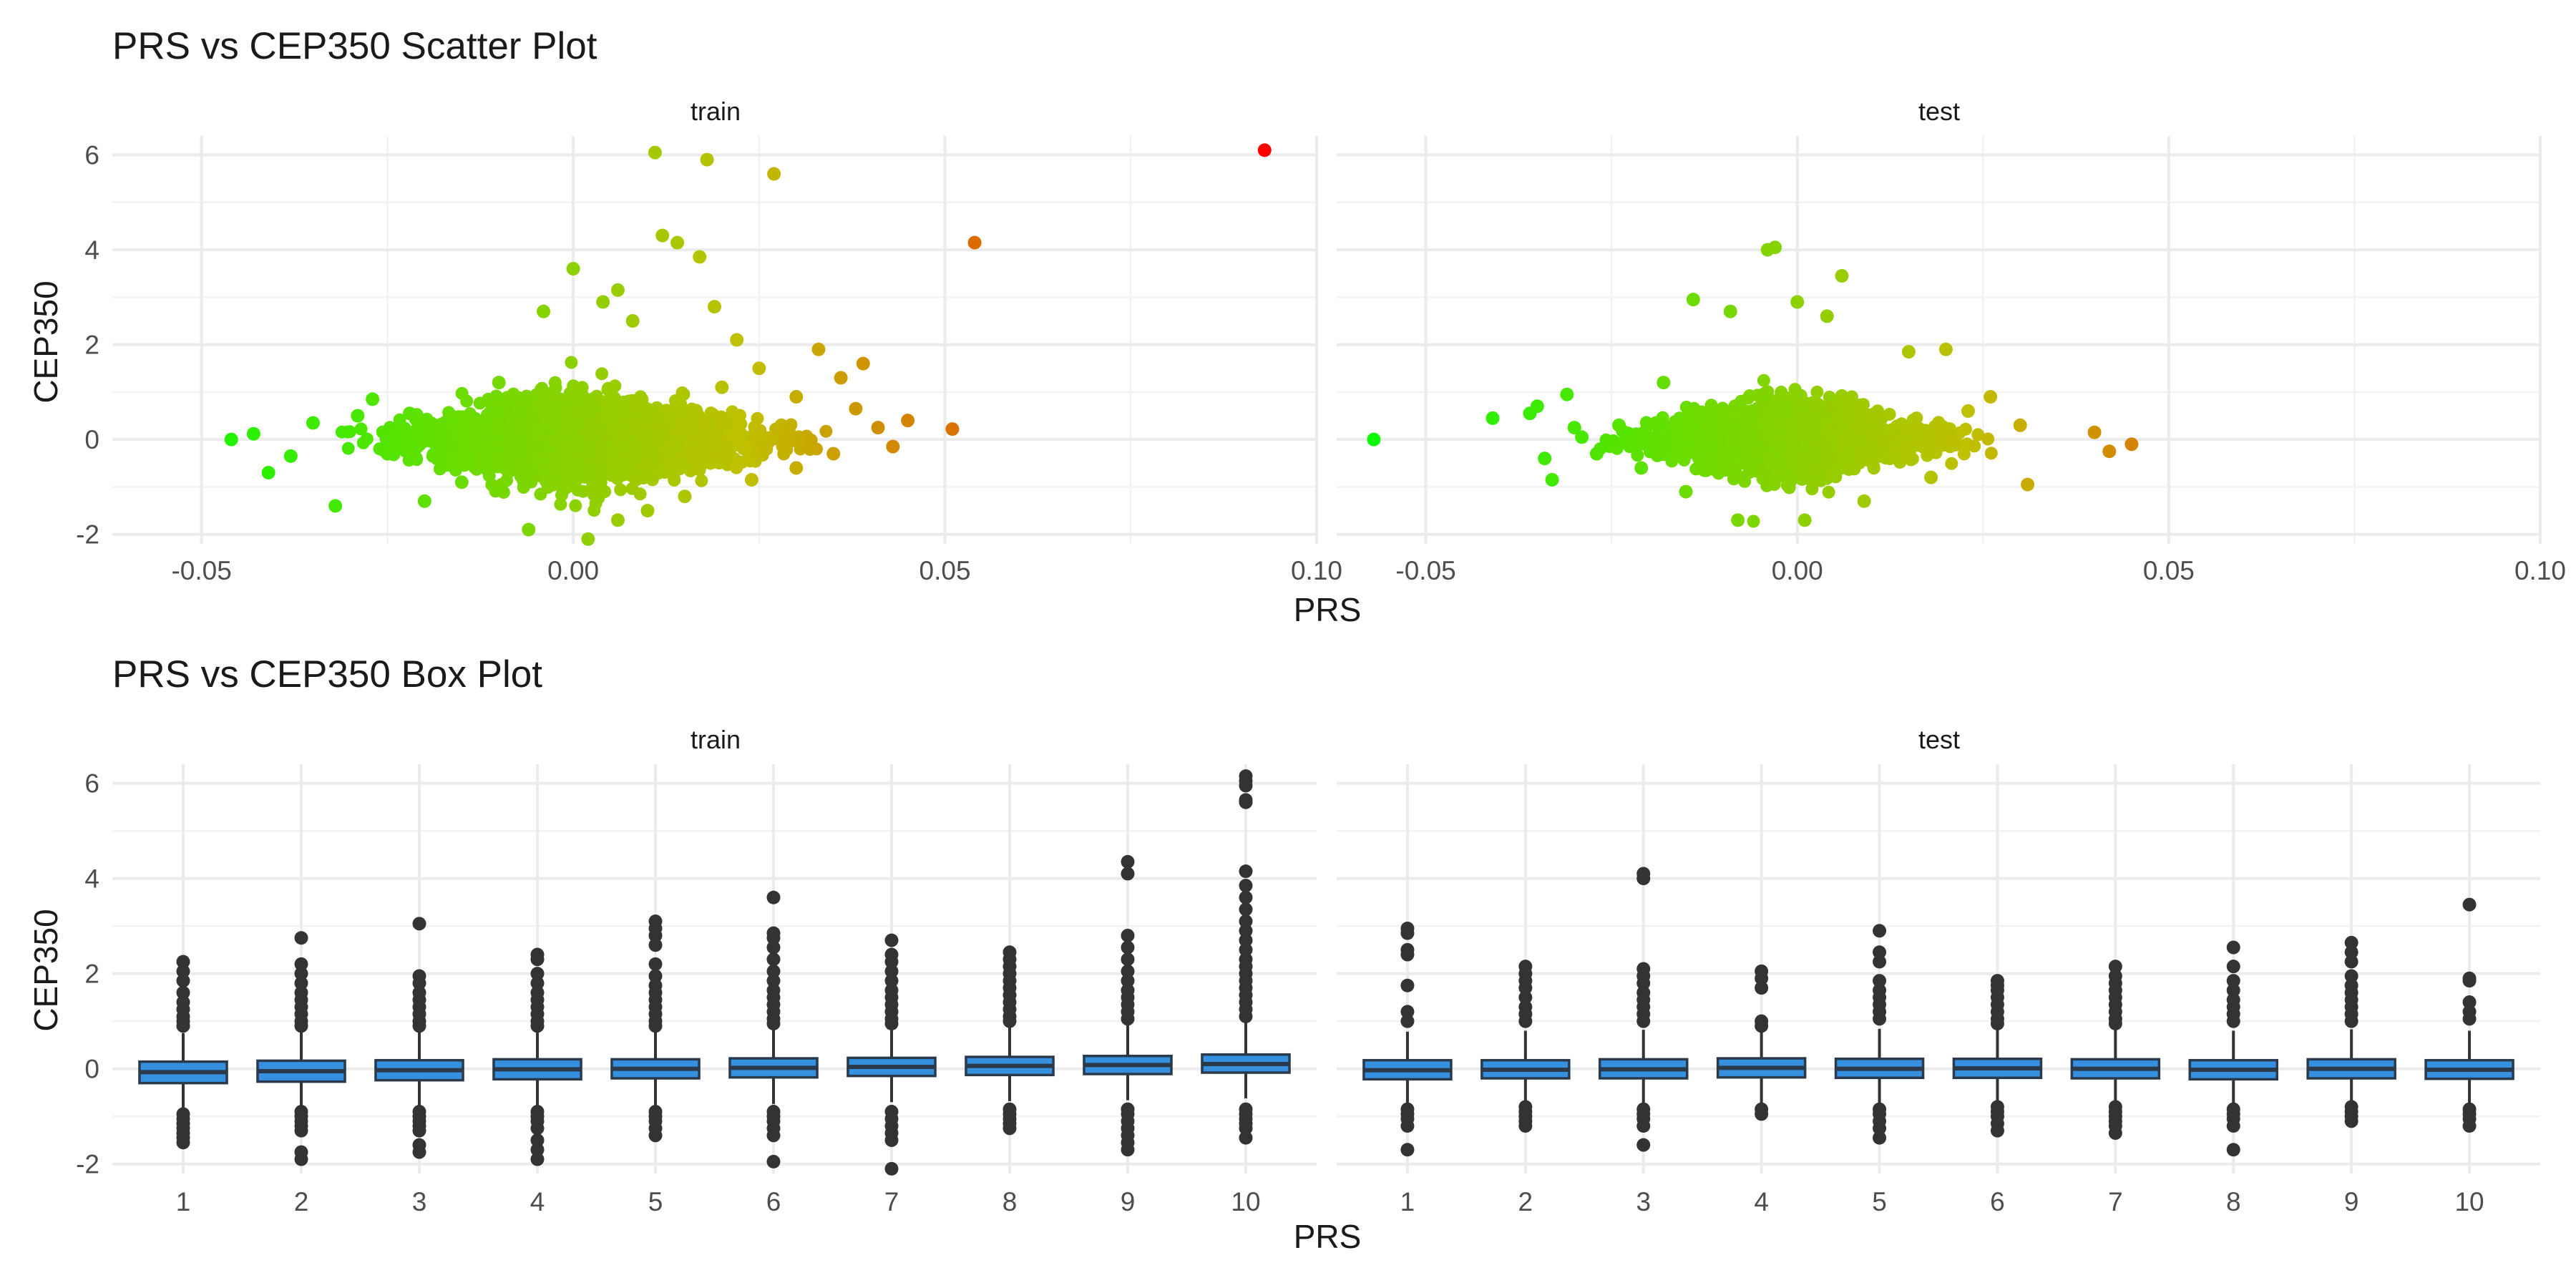 The width and height of the screenshot is (2576, 1288). What do you see at coordinates (1328, 609) in the screenshot?
I see `scatter-x-axis-title: PRS` at bounding box center [1328, 609].